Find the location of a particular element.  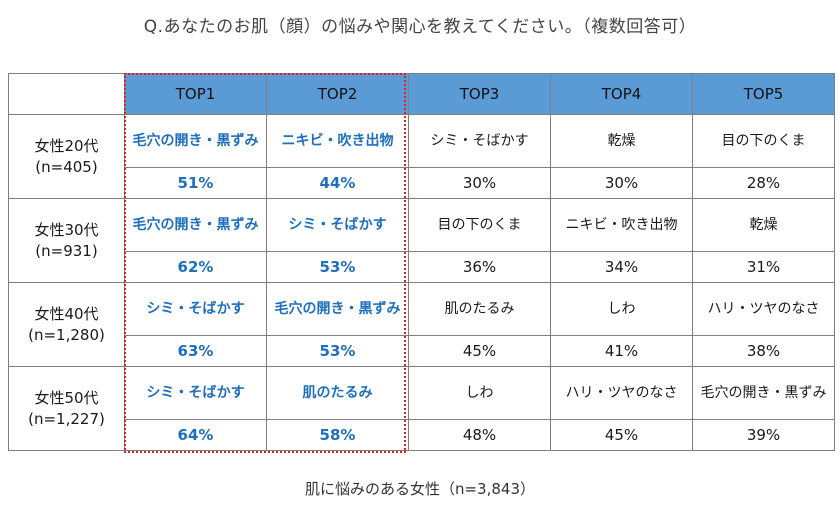

percent-row: 64% 58% 48% 45% 39% is located at coordinates (422, 435).